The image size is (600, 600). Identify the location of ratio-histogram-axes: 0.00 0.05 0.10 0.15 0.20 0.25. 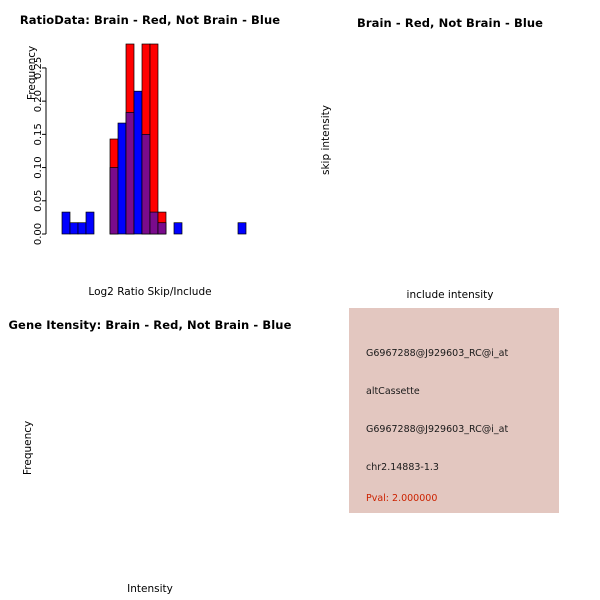
(40, 151).